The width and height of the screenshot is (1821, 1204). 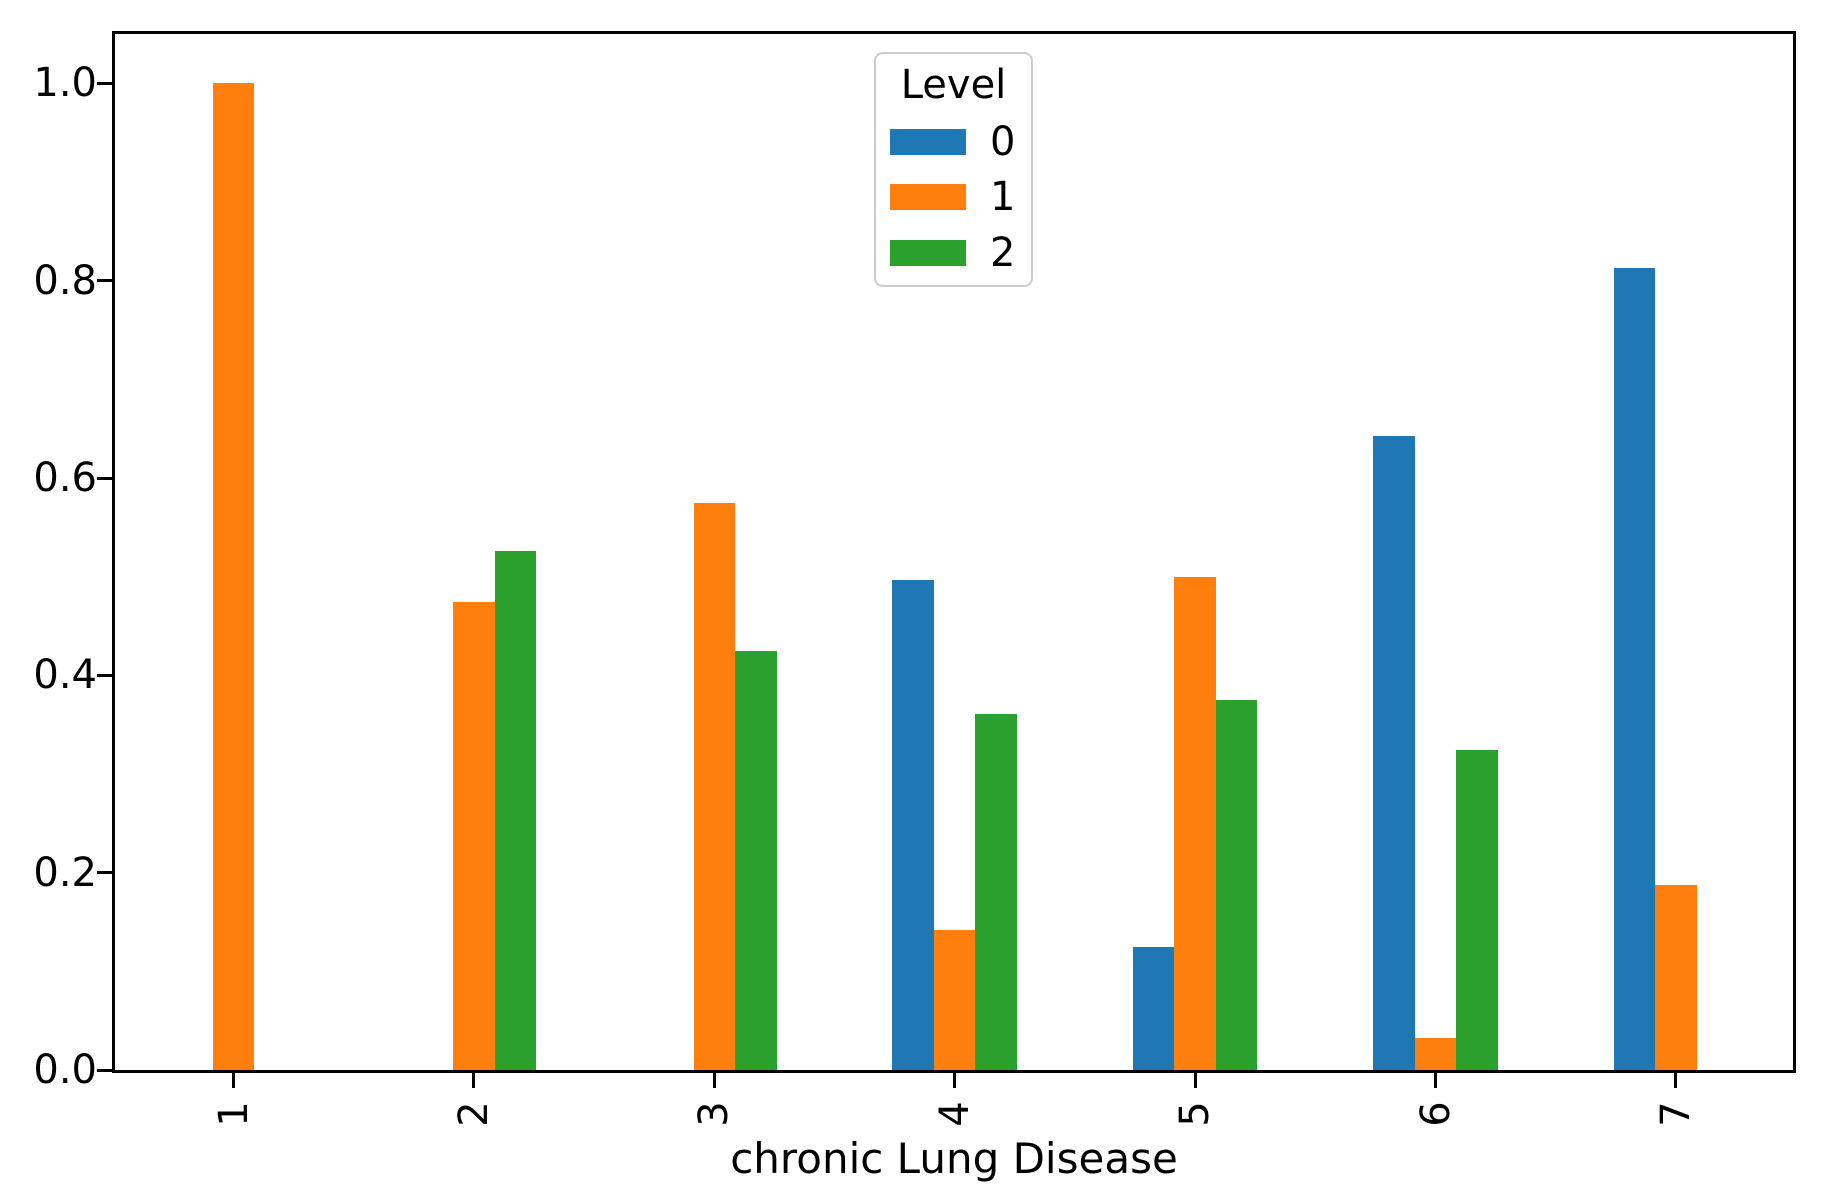 What do you see at coordinates (233, 1114) in the screenshot?
I see `x-tick-label: 1` at bounding box center [233, 1114].